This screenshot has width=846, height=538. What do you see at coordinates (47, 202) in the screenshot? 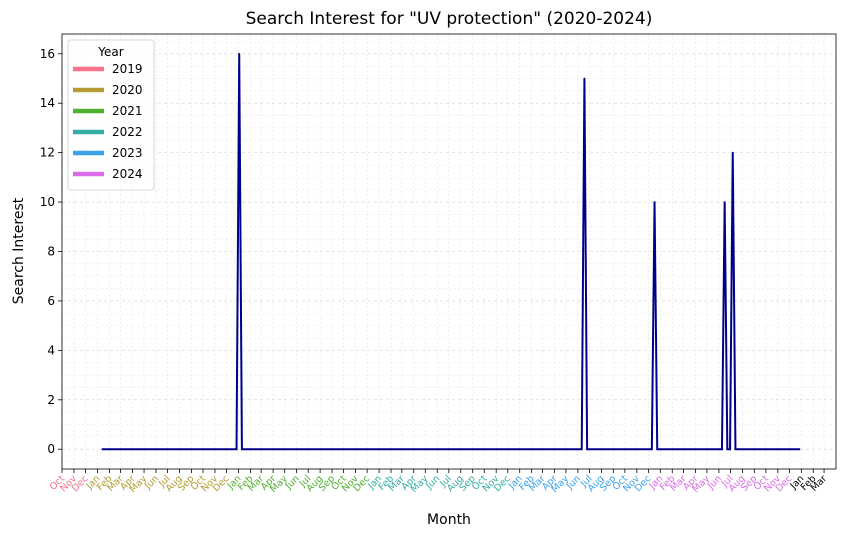
I see `y-tick-label: 10` at bounding box center [47, 202].